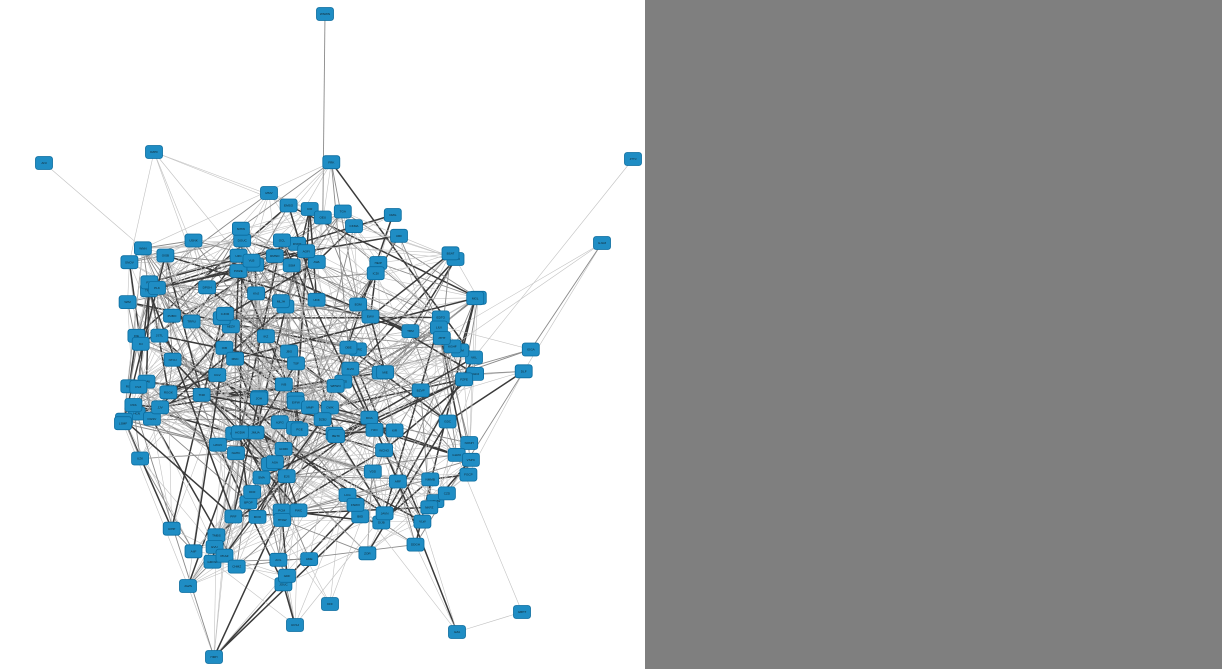 This screenshot has height=669, width=1222. What do you see at coordinates (142, 248) in the screenshot?
I see `full-network-node: WNN` at bounding box center [142, 248].